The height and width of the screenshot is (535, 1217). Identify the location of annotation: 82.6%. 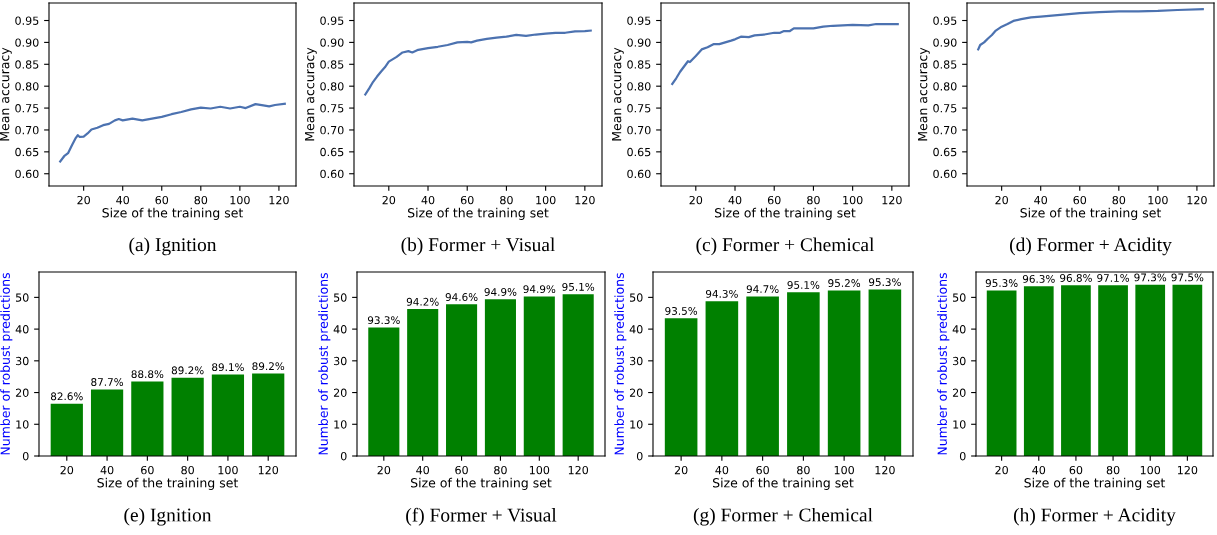
(66, 396).